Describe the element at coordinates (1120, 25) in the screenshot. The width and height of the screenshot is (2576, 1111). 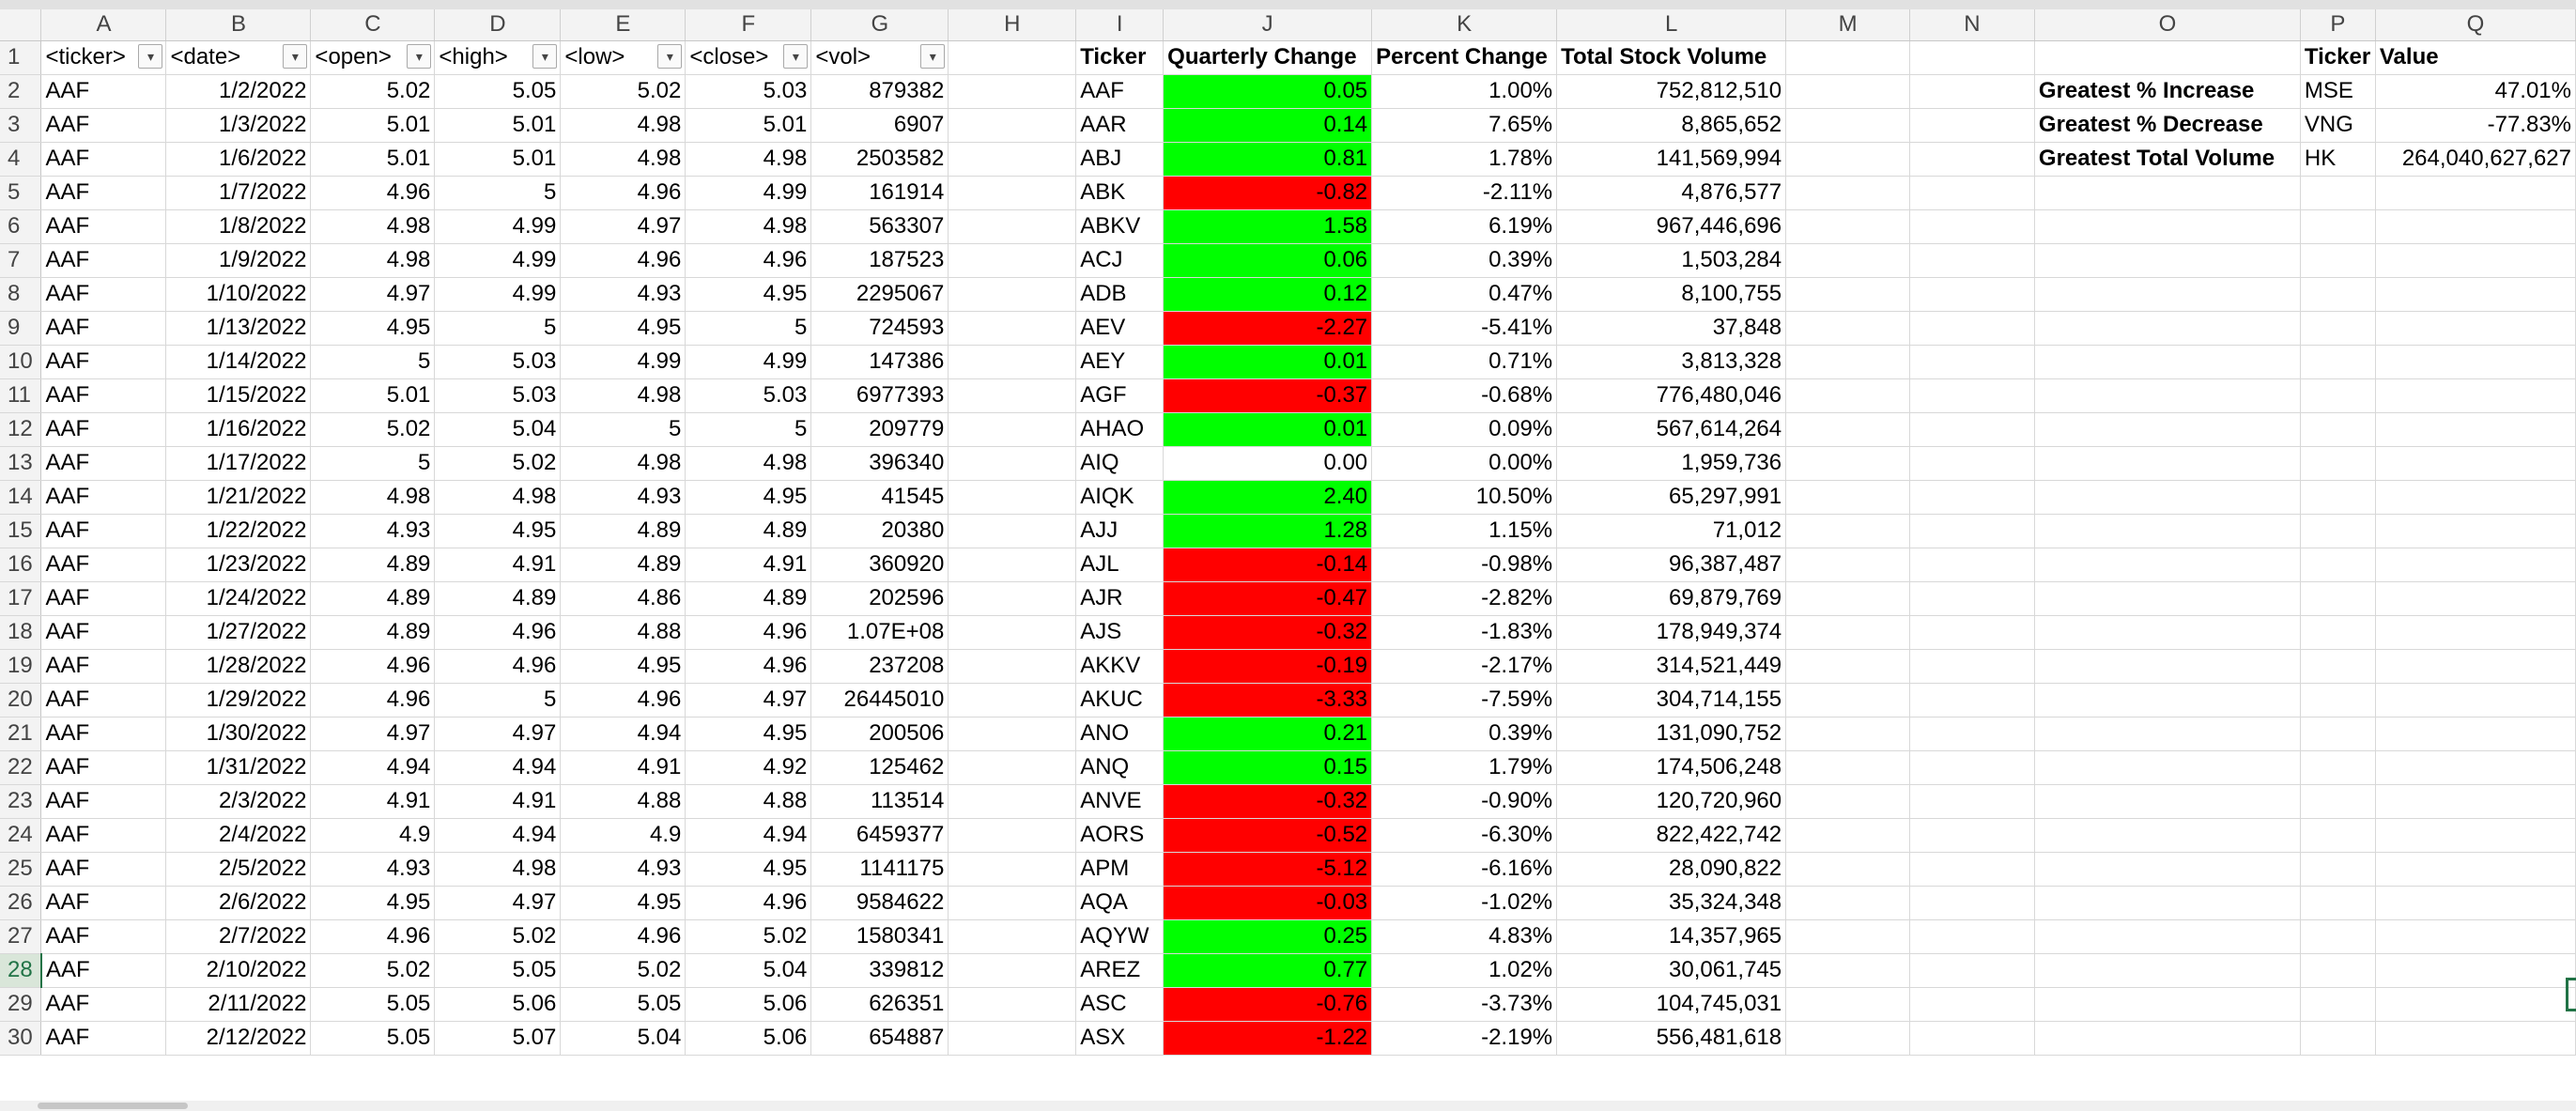
I see `column-header-i: I` at that location.